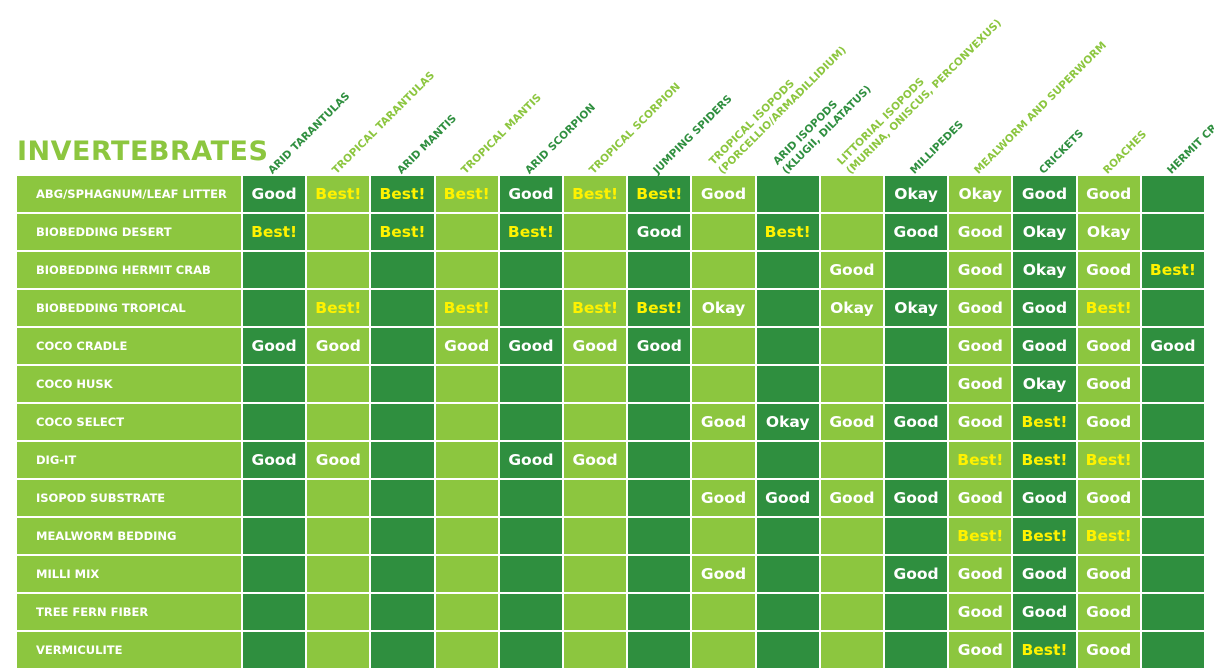 Image resolution: width=1214 pixels, height=672 pixels. I want to click on column-header-14: HERMIT CRABS, so click(1189, 141).